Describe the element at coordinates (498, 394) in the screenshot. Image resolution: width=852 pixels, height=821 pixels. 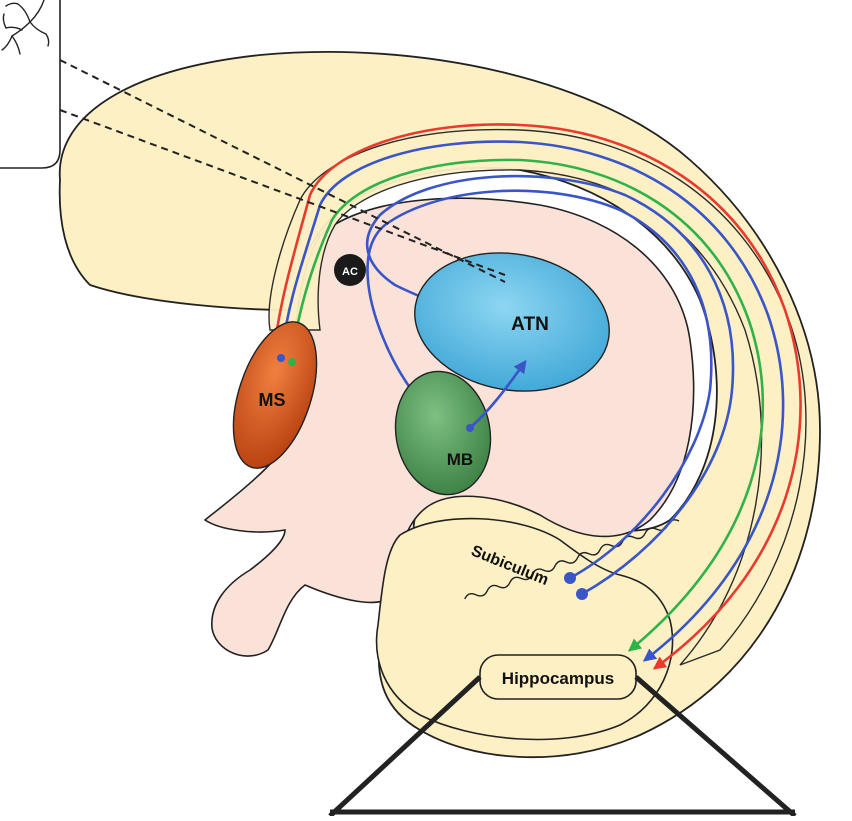
I see `mb-to-atn-arrow` at that location.